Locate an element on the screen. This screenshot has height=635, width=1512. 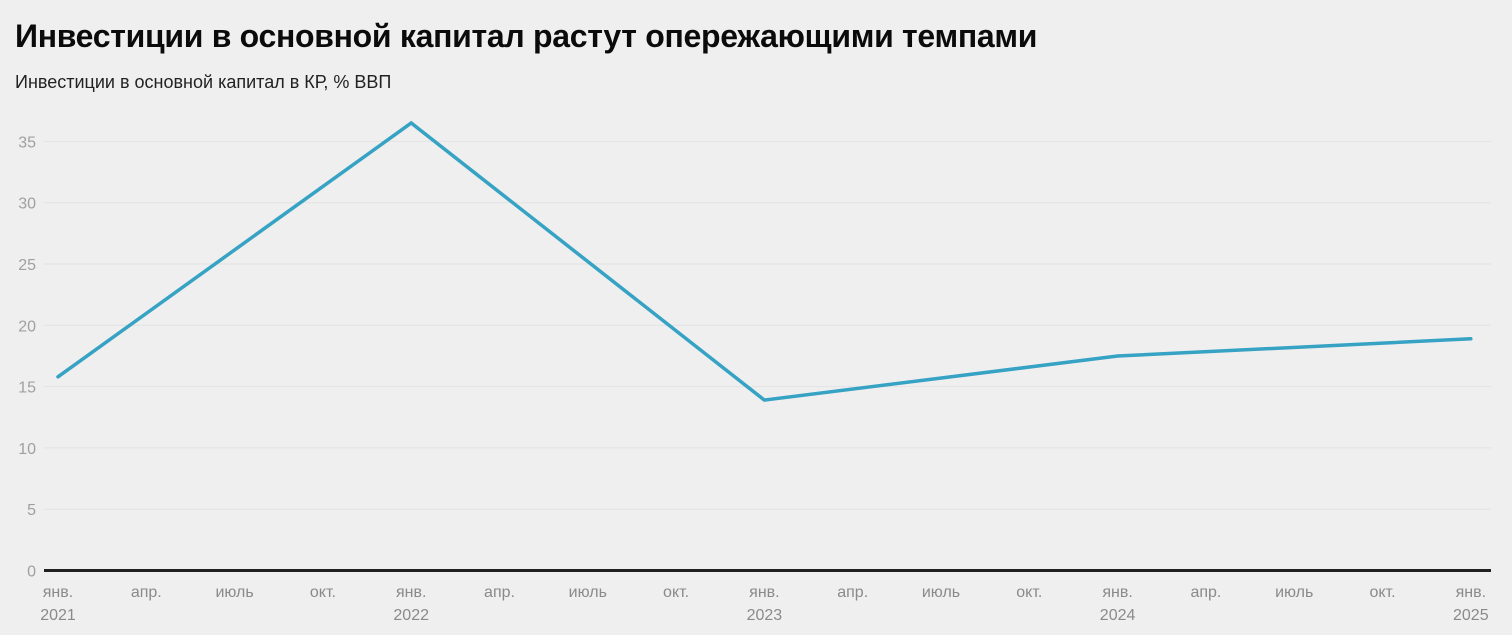
y-tick-label: 20 is located at coordinates (27, 326).